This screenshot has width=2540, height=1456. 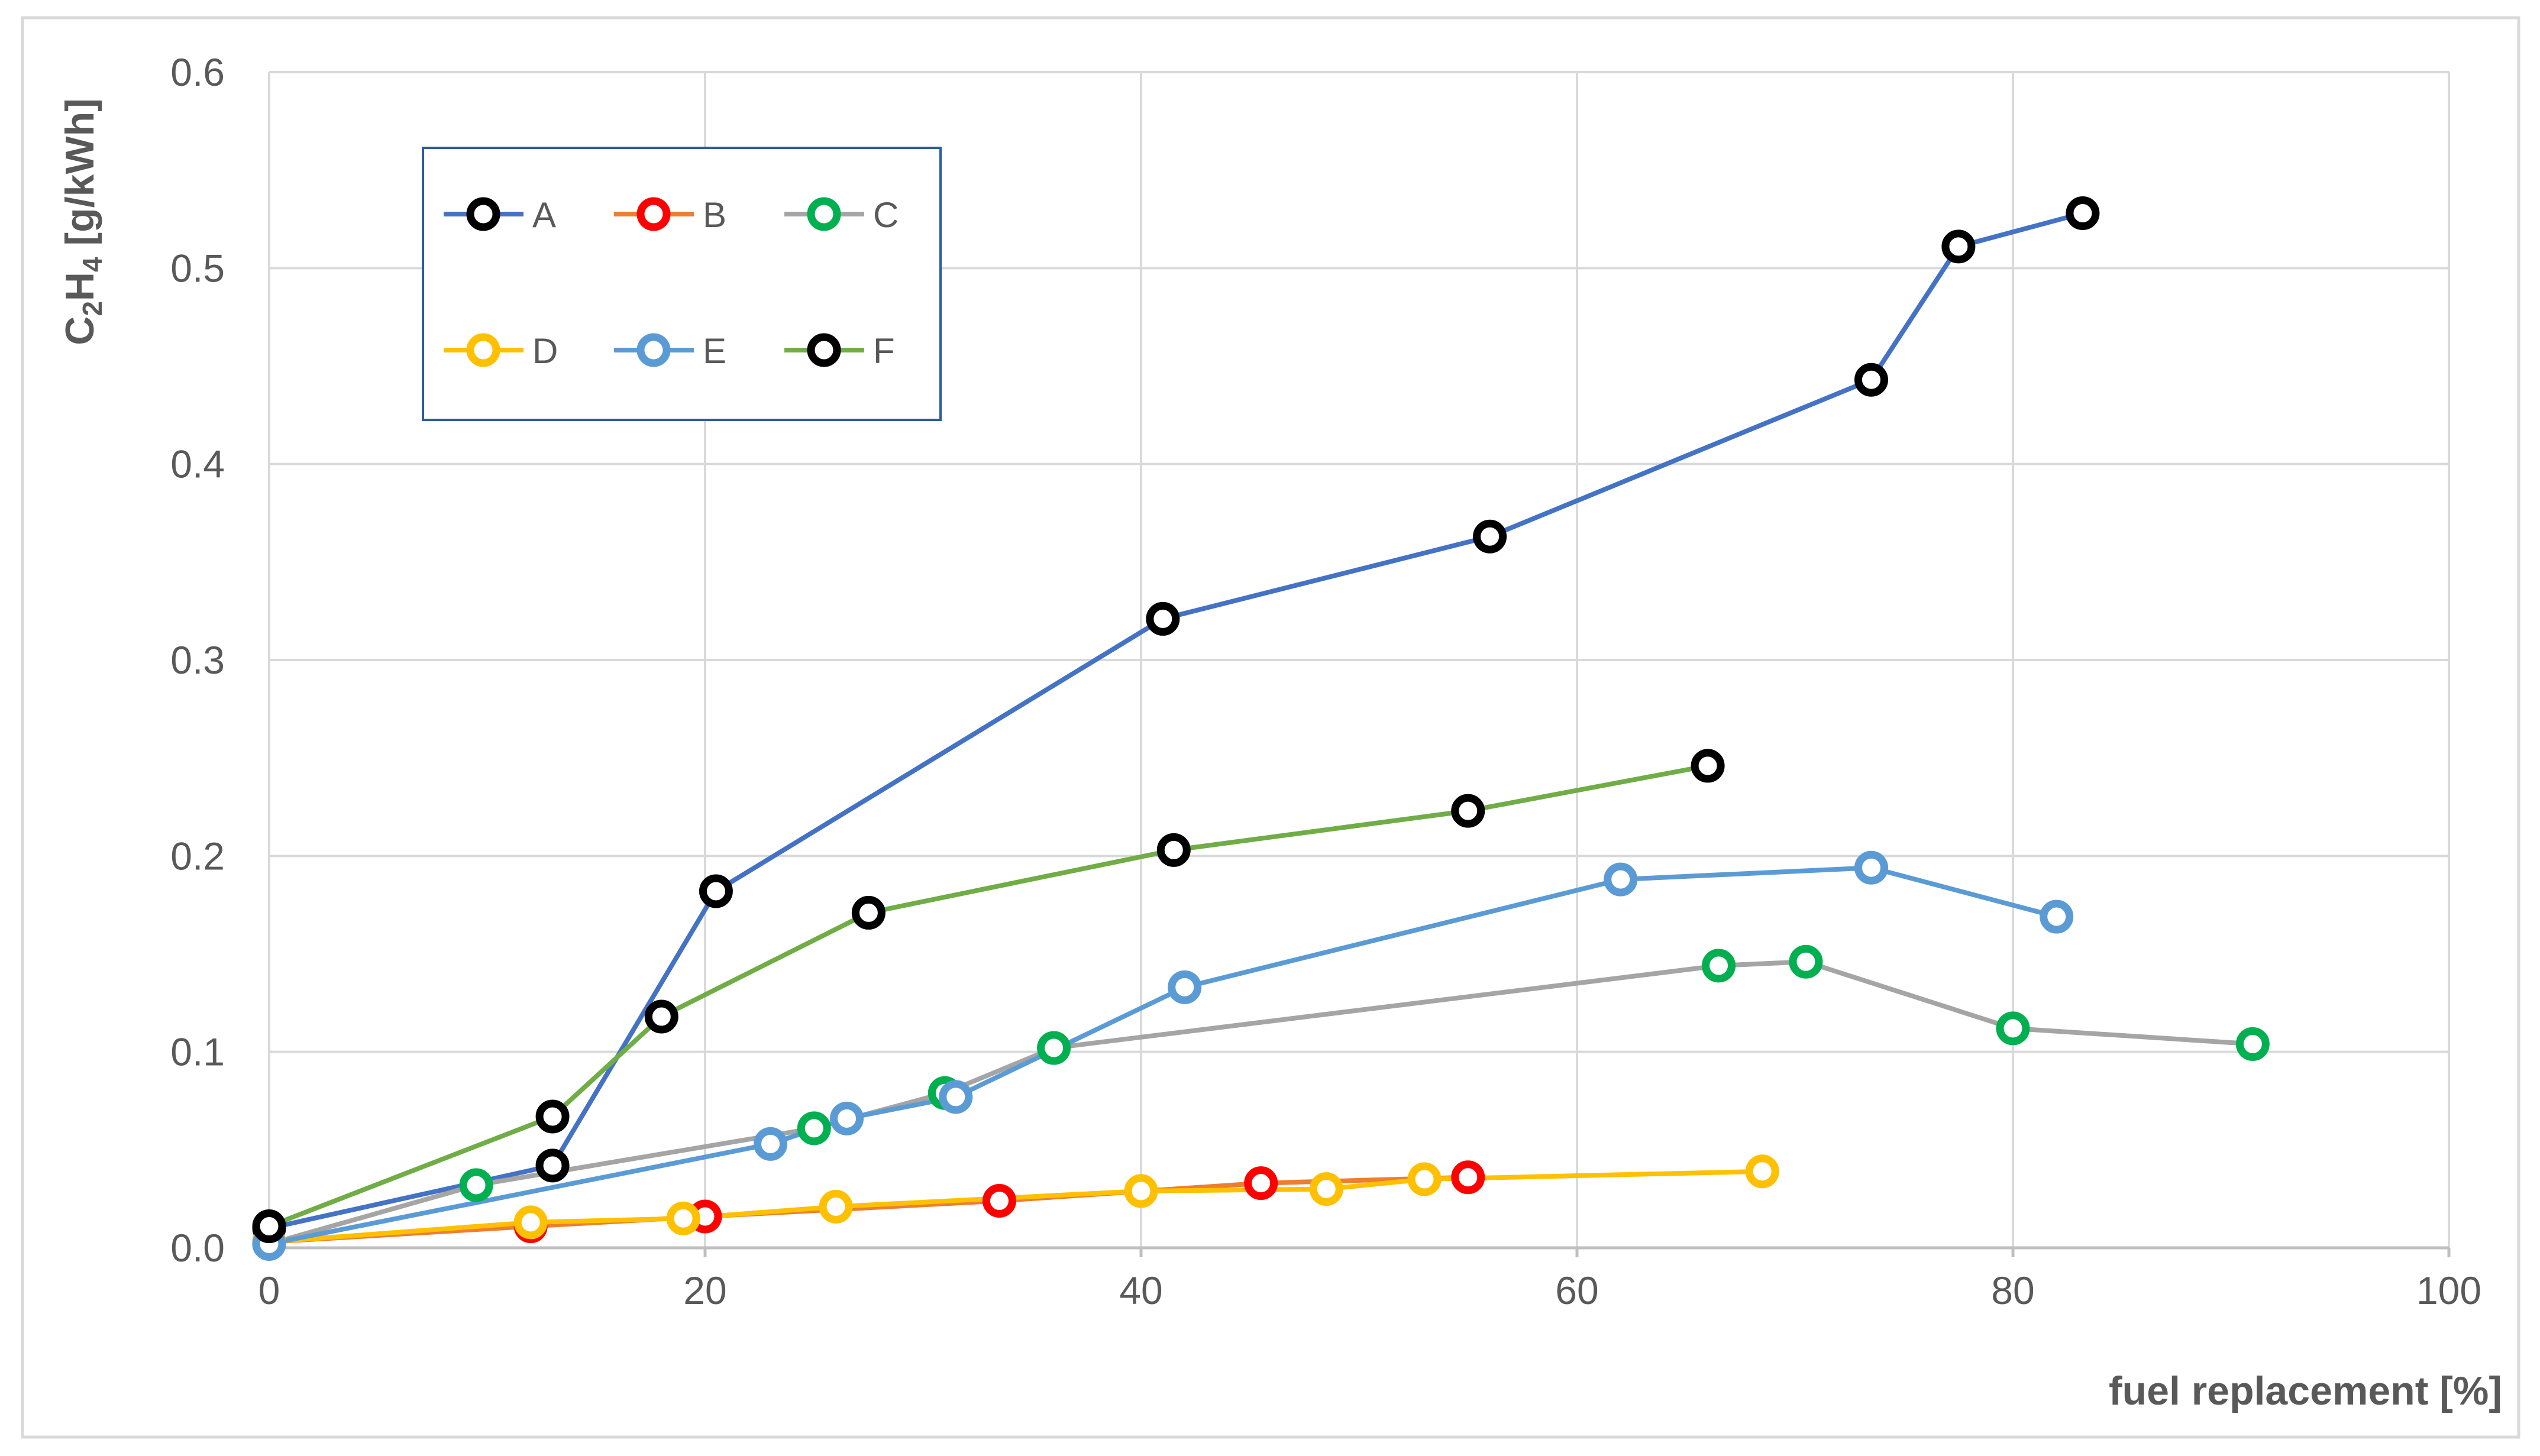 What do you see at coordinates (2013, 1291) in the screenshot?
I see `x-tick-label: 80` at bounding box center [2013, 1291].